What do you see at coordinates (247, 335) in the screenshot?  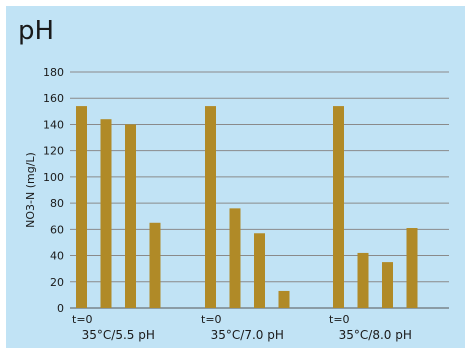 I see `category-label: 35°C/7.0 pH` at bounding box center [247, 335].